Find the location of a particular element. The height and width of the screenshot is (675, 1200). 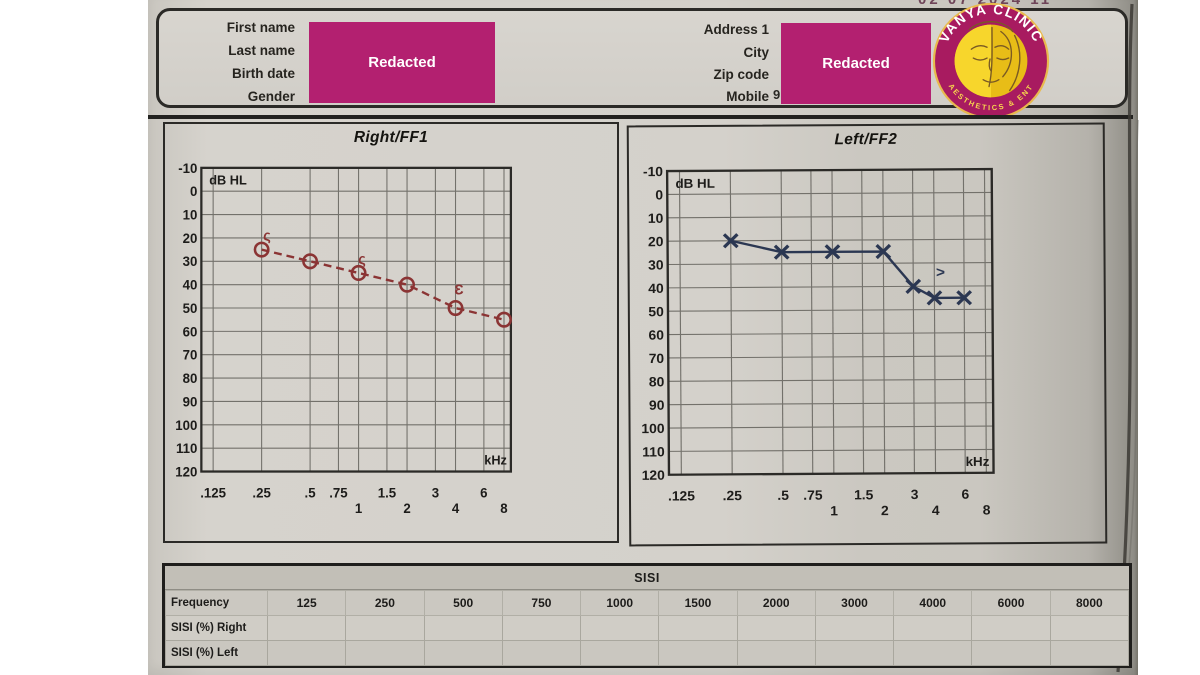

field-label-last-name: Last name is located at coordinates (261, 50).